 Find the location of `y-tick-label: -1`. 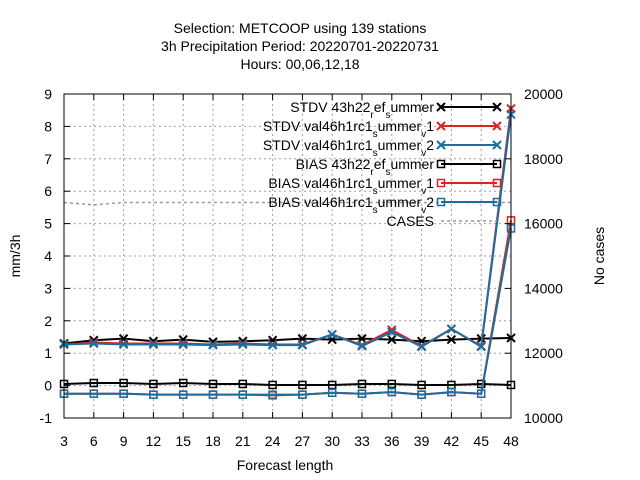

y-tick-label: -1 is located at coordinates (46, 418).